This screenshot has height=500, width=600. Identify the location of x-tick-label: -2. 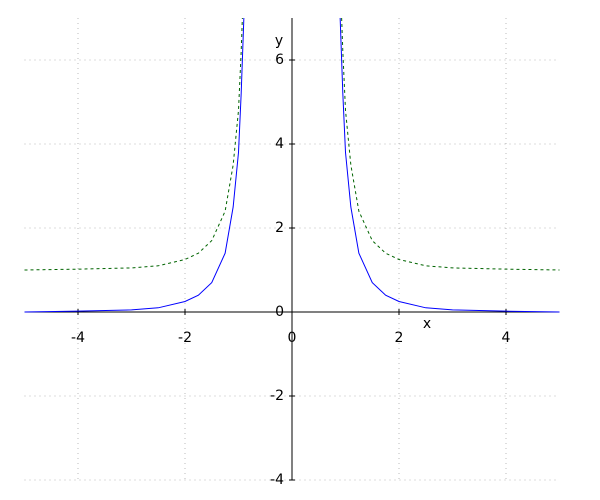
(185, 338).